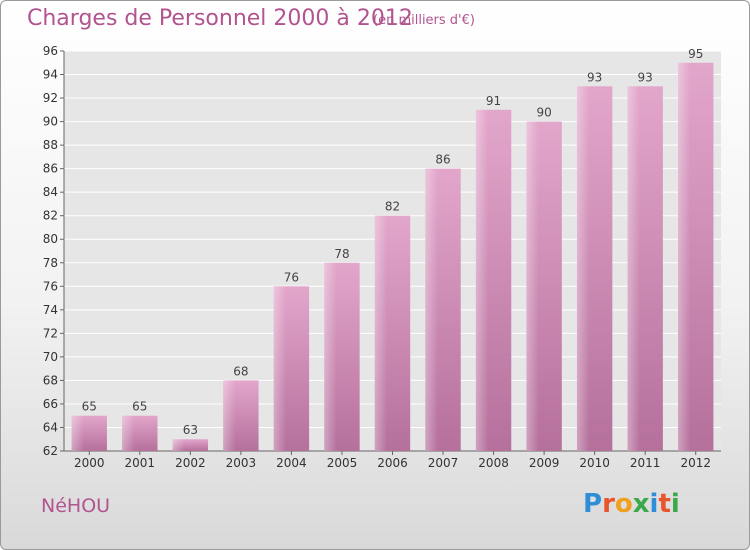  What do you see at coordinates (392, 463) in the screenshot?
I see `x-tick-label-2006: 2006` at bounding box center [392, 463].